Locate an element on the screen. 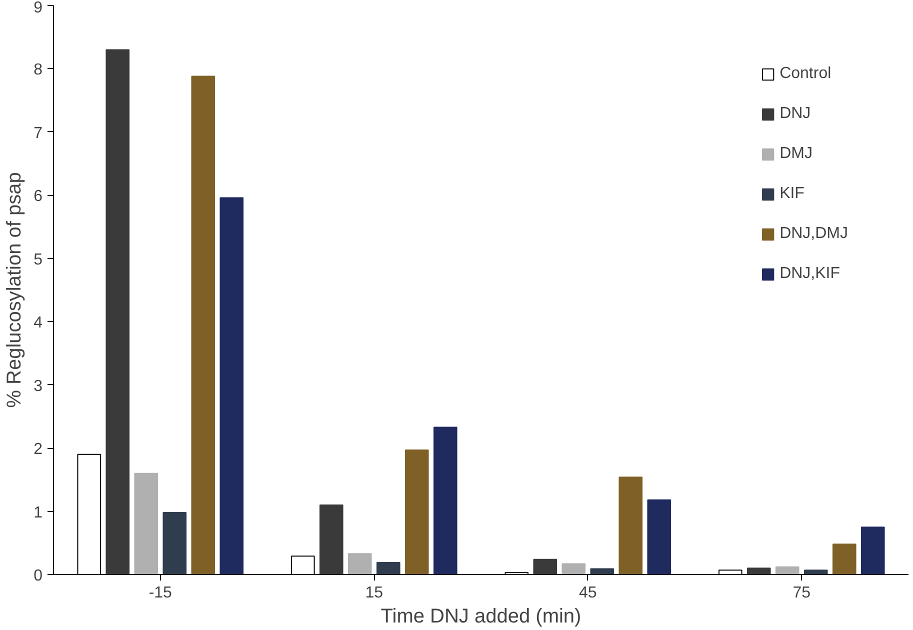 This screenshot has width=913, height=630. y-tick-label: 3 is located at coordinates (38, 386).